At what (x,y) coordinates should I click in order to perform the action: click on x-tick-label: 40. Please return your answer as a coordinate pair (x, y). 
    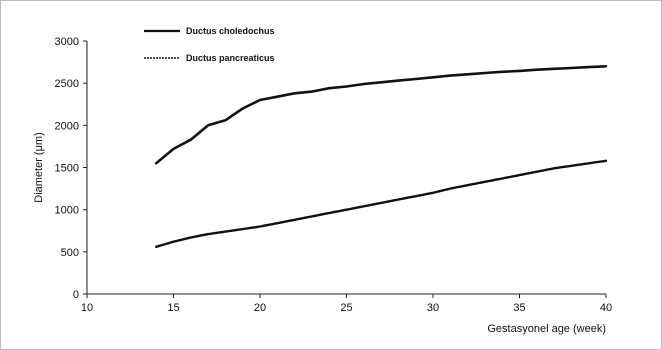
    Looking at the image, I should click on (606, 308).